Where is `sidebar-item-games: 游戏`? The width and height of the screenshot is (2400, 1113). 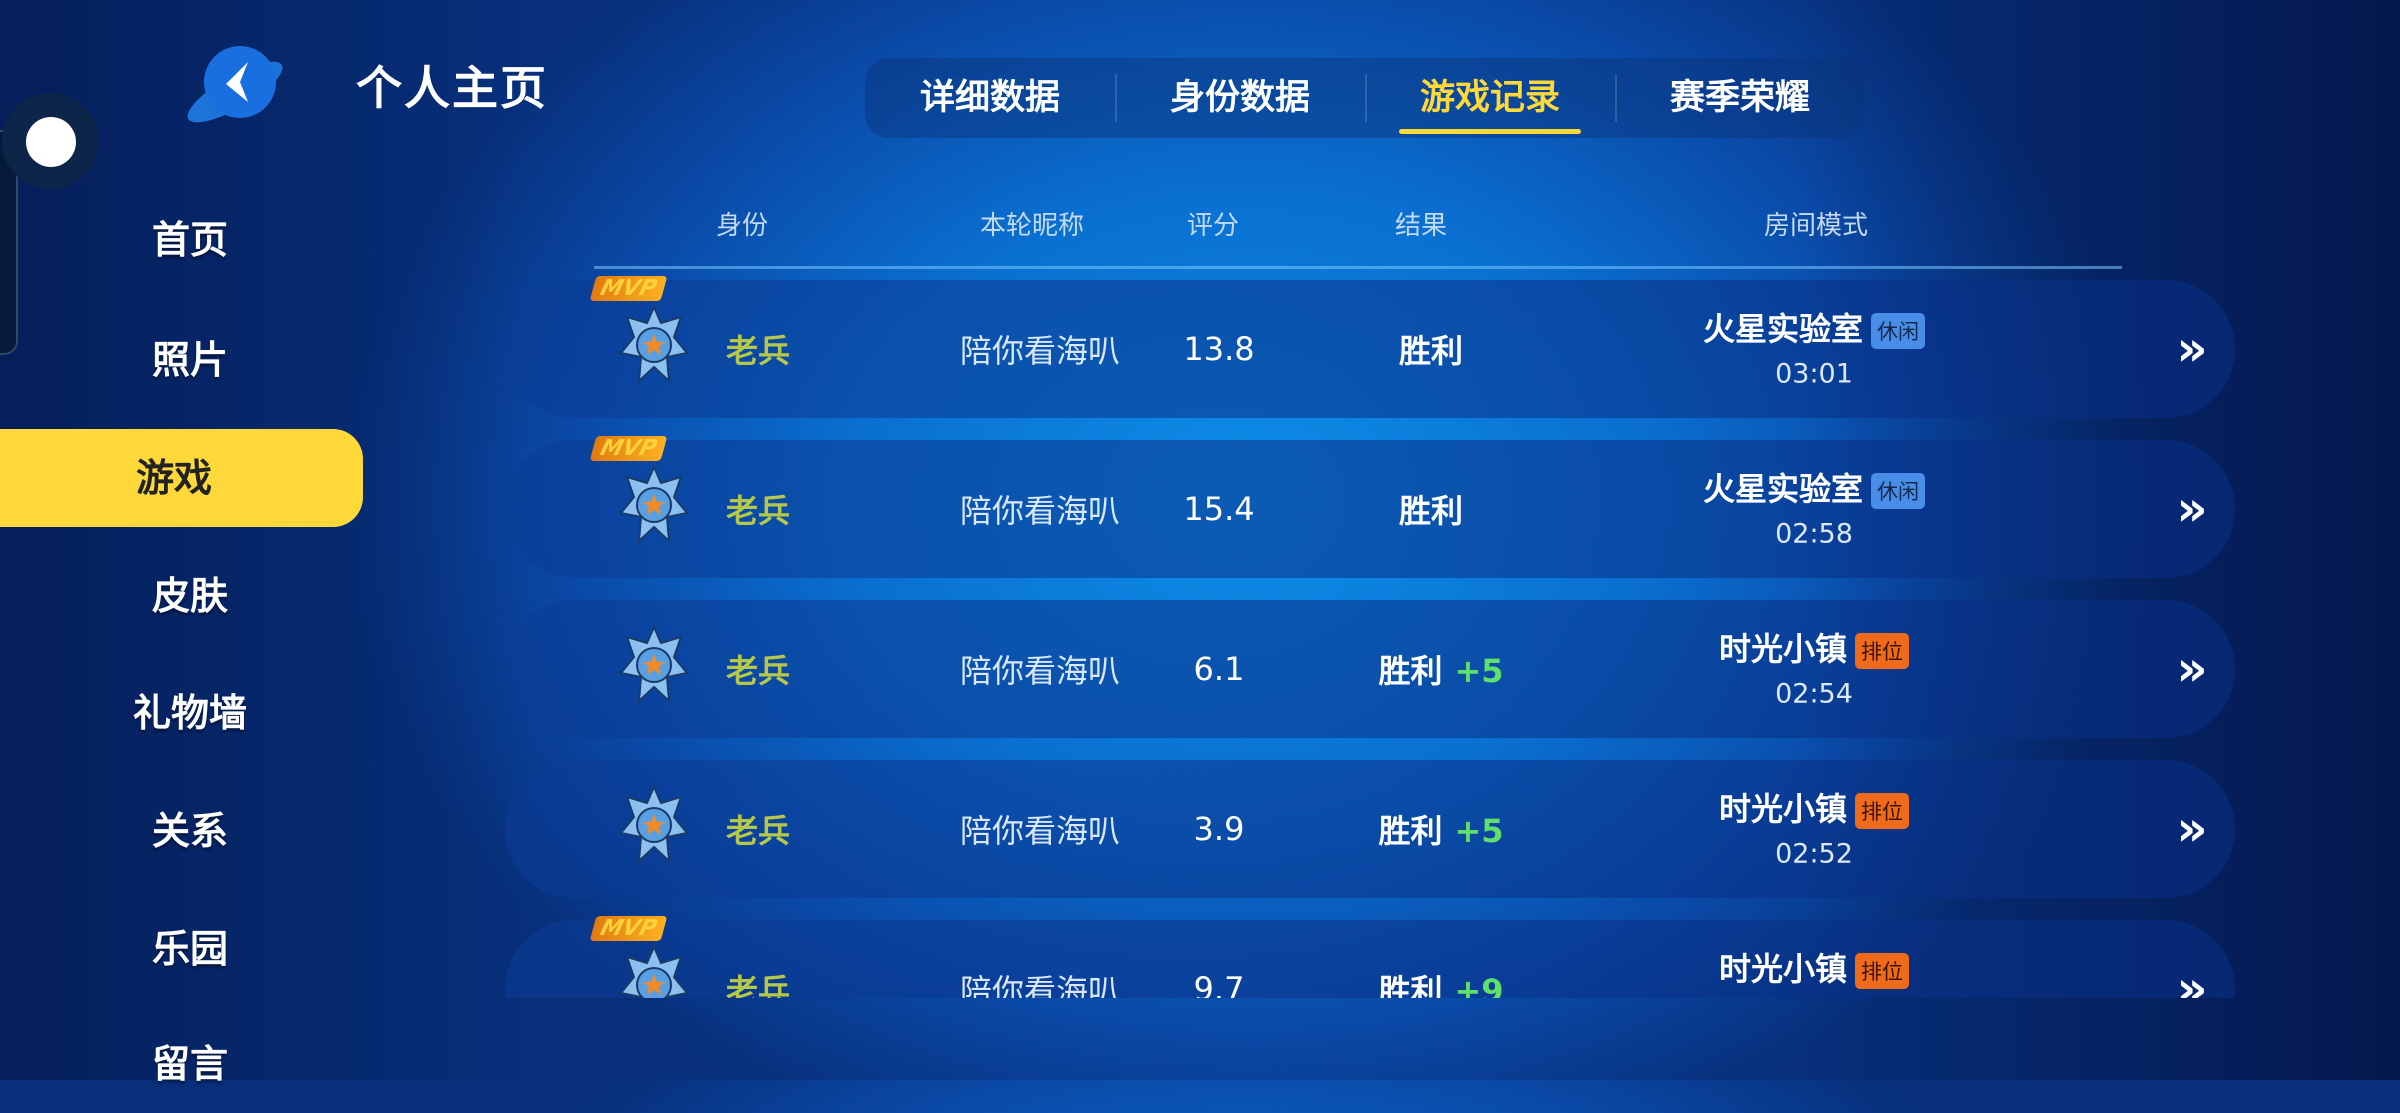
sidebar-item-games: 游戏 is located at coordinates (181, 478).